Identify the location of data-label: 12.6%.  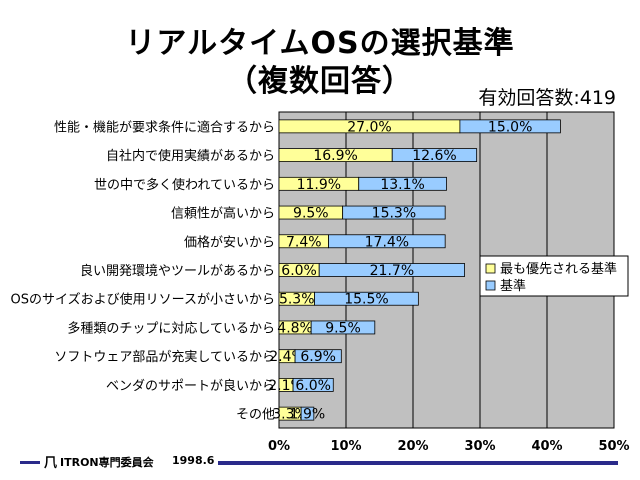
(434, 156).